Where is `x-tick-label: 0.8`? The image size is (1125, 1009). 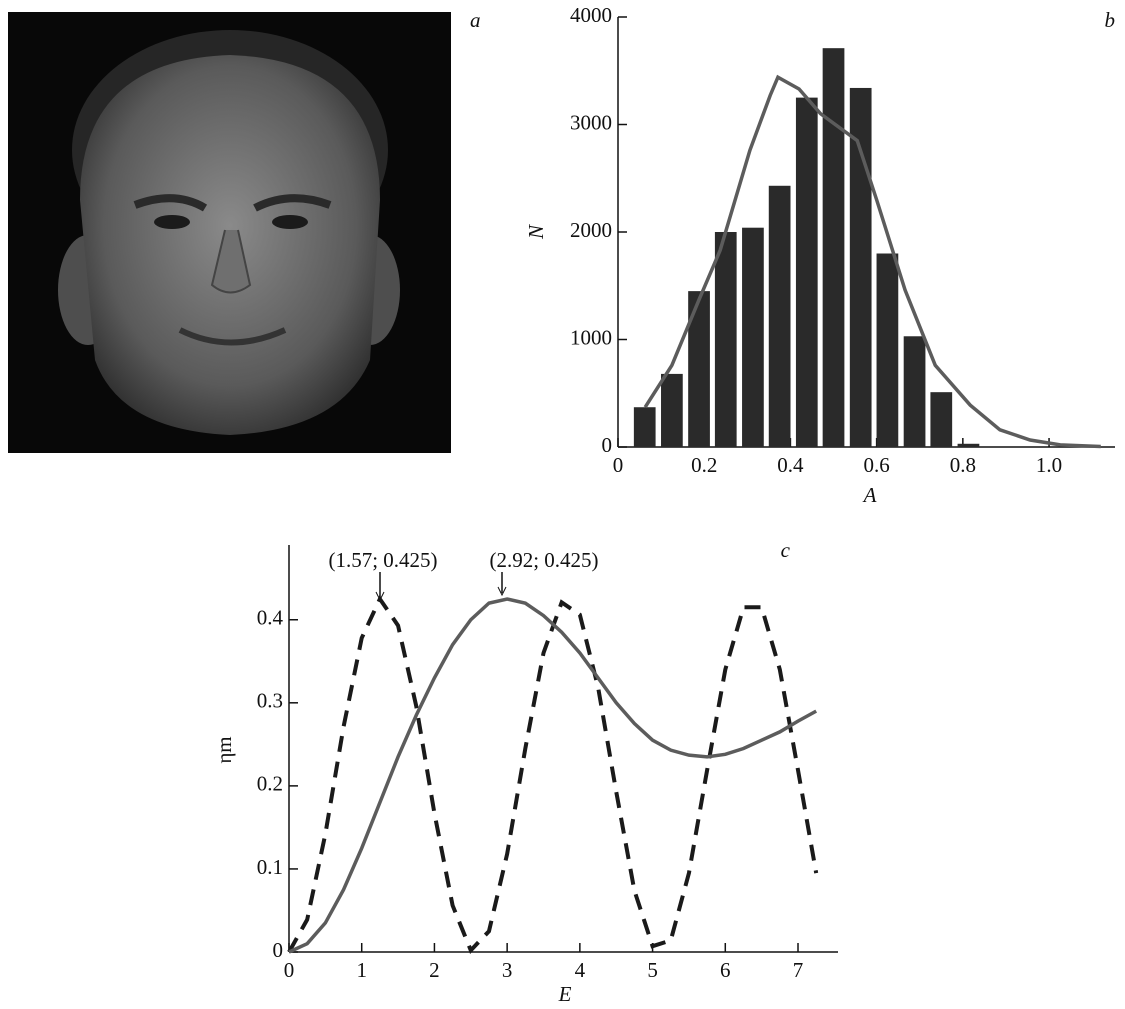
x-tick-label: 0.8 is located at coordinates (963, 465).